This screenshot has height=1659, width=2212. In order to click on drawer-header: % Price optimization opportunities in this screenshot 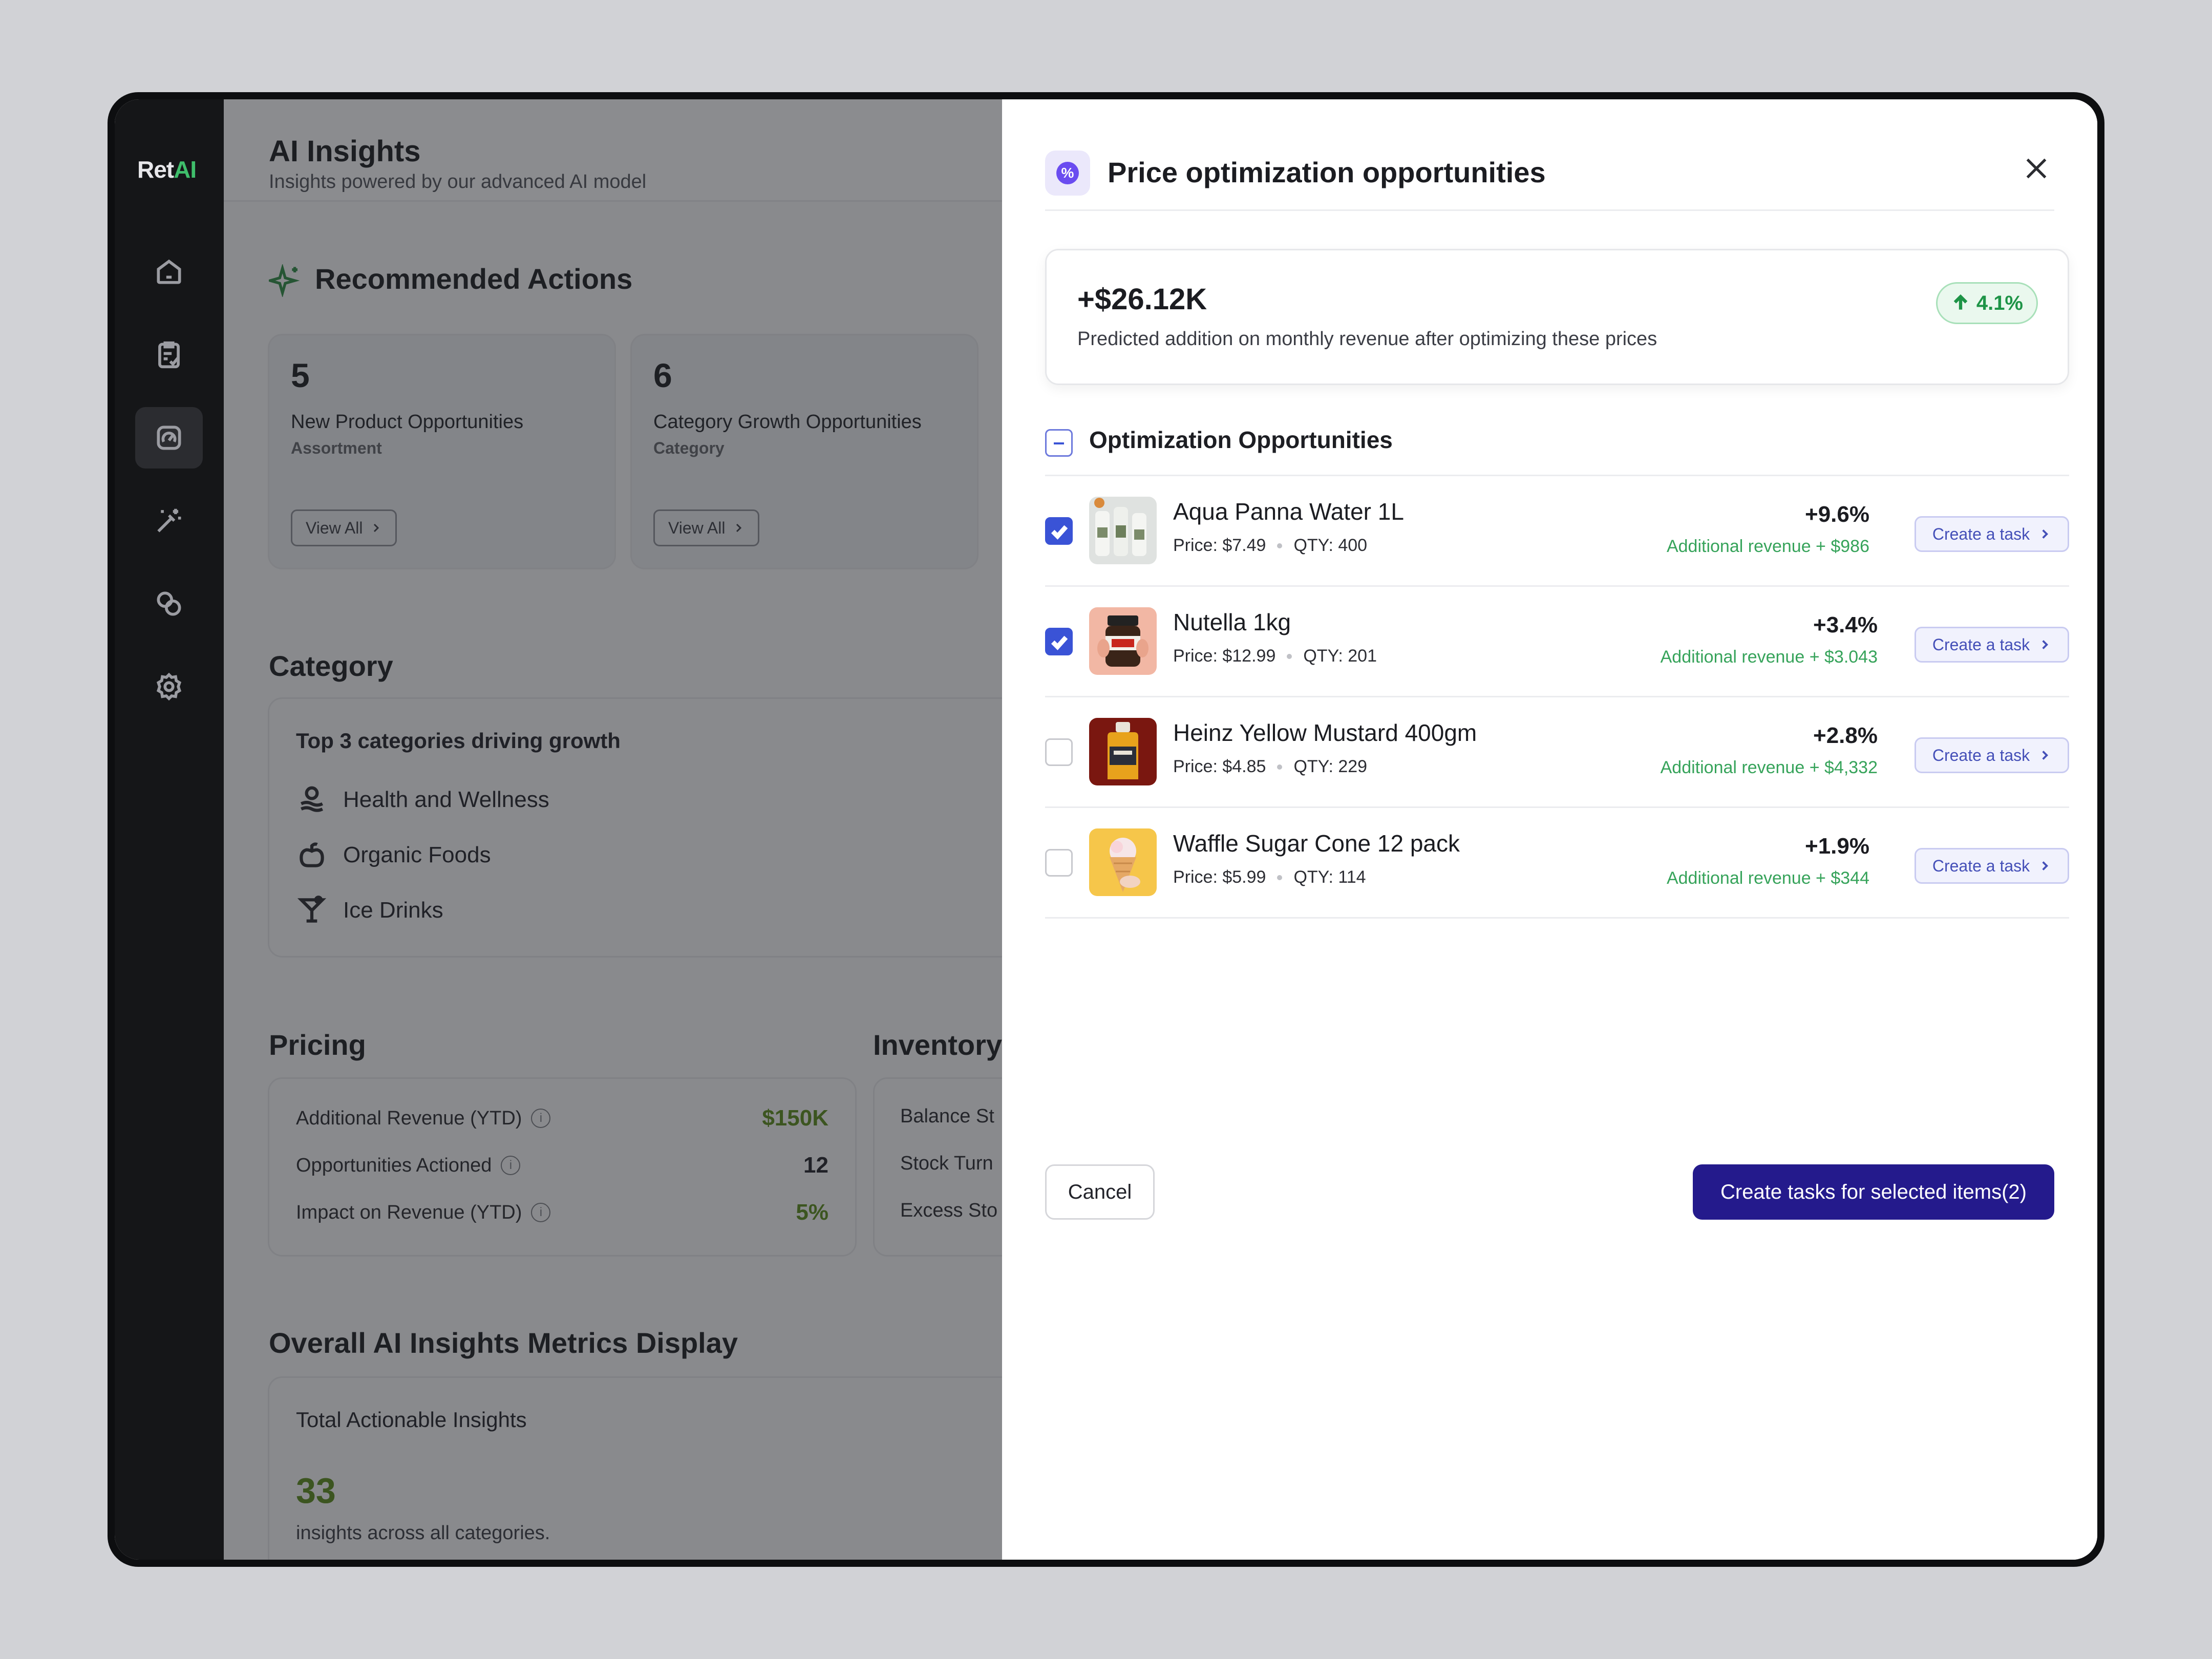, I will do `click(1550, 181)`.